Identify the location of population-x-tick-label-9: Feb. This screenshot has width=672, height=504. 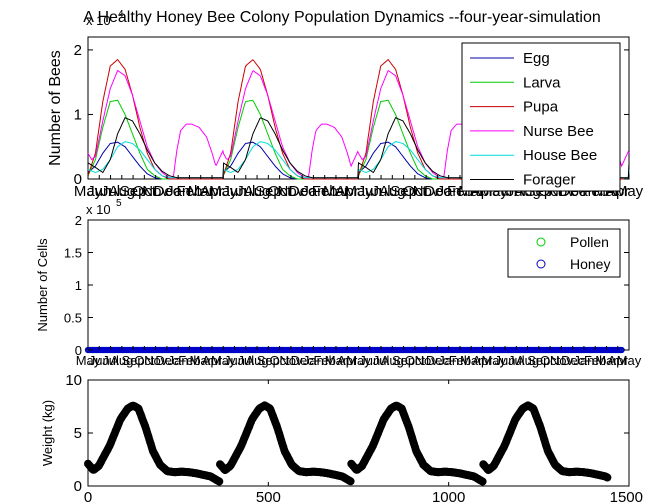
(190, 191).